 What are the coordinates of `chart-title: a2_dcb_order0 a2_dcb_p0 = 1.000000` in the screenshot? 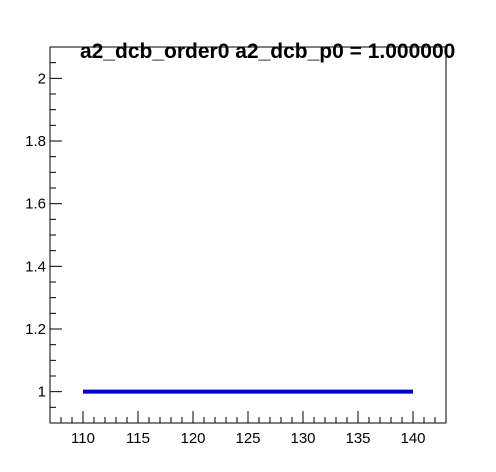 It's located at (267, 51).